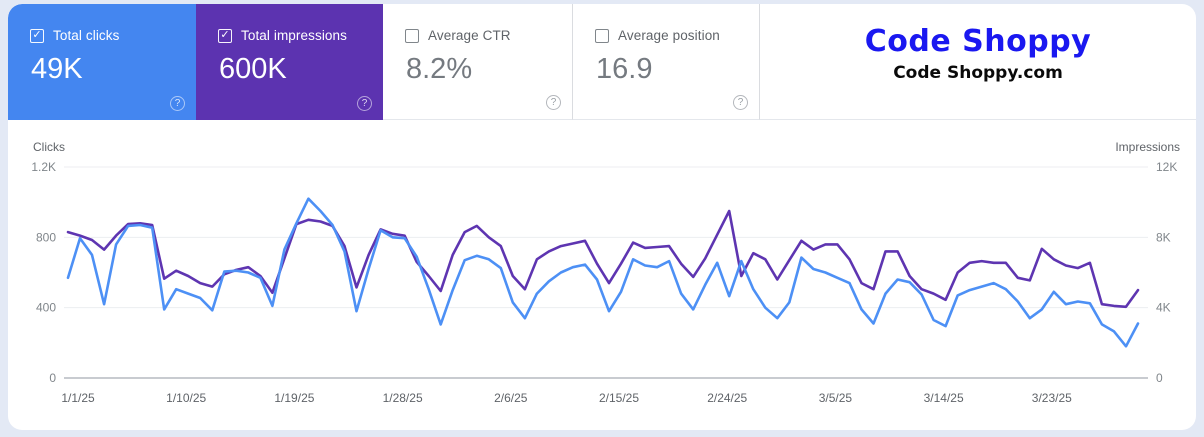 The height and width of the screenshot is (437, 1204). Describe the element at coordinates (727, 398) in the screenshot. I see `x-axis-date-label: 2/24/25` at that location.